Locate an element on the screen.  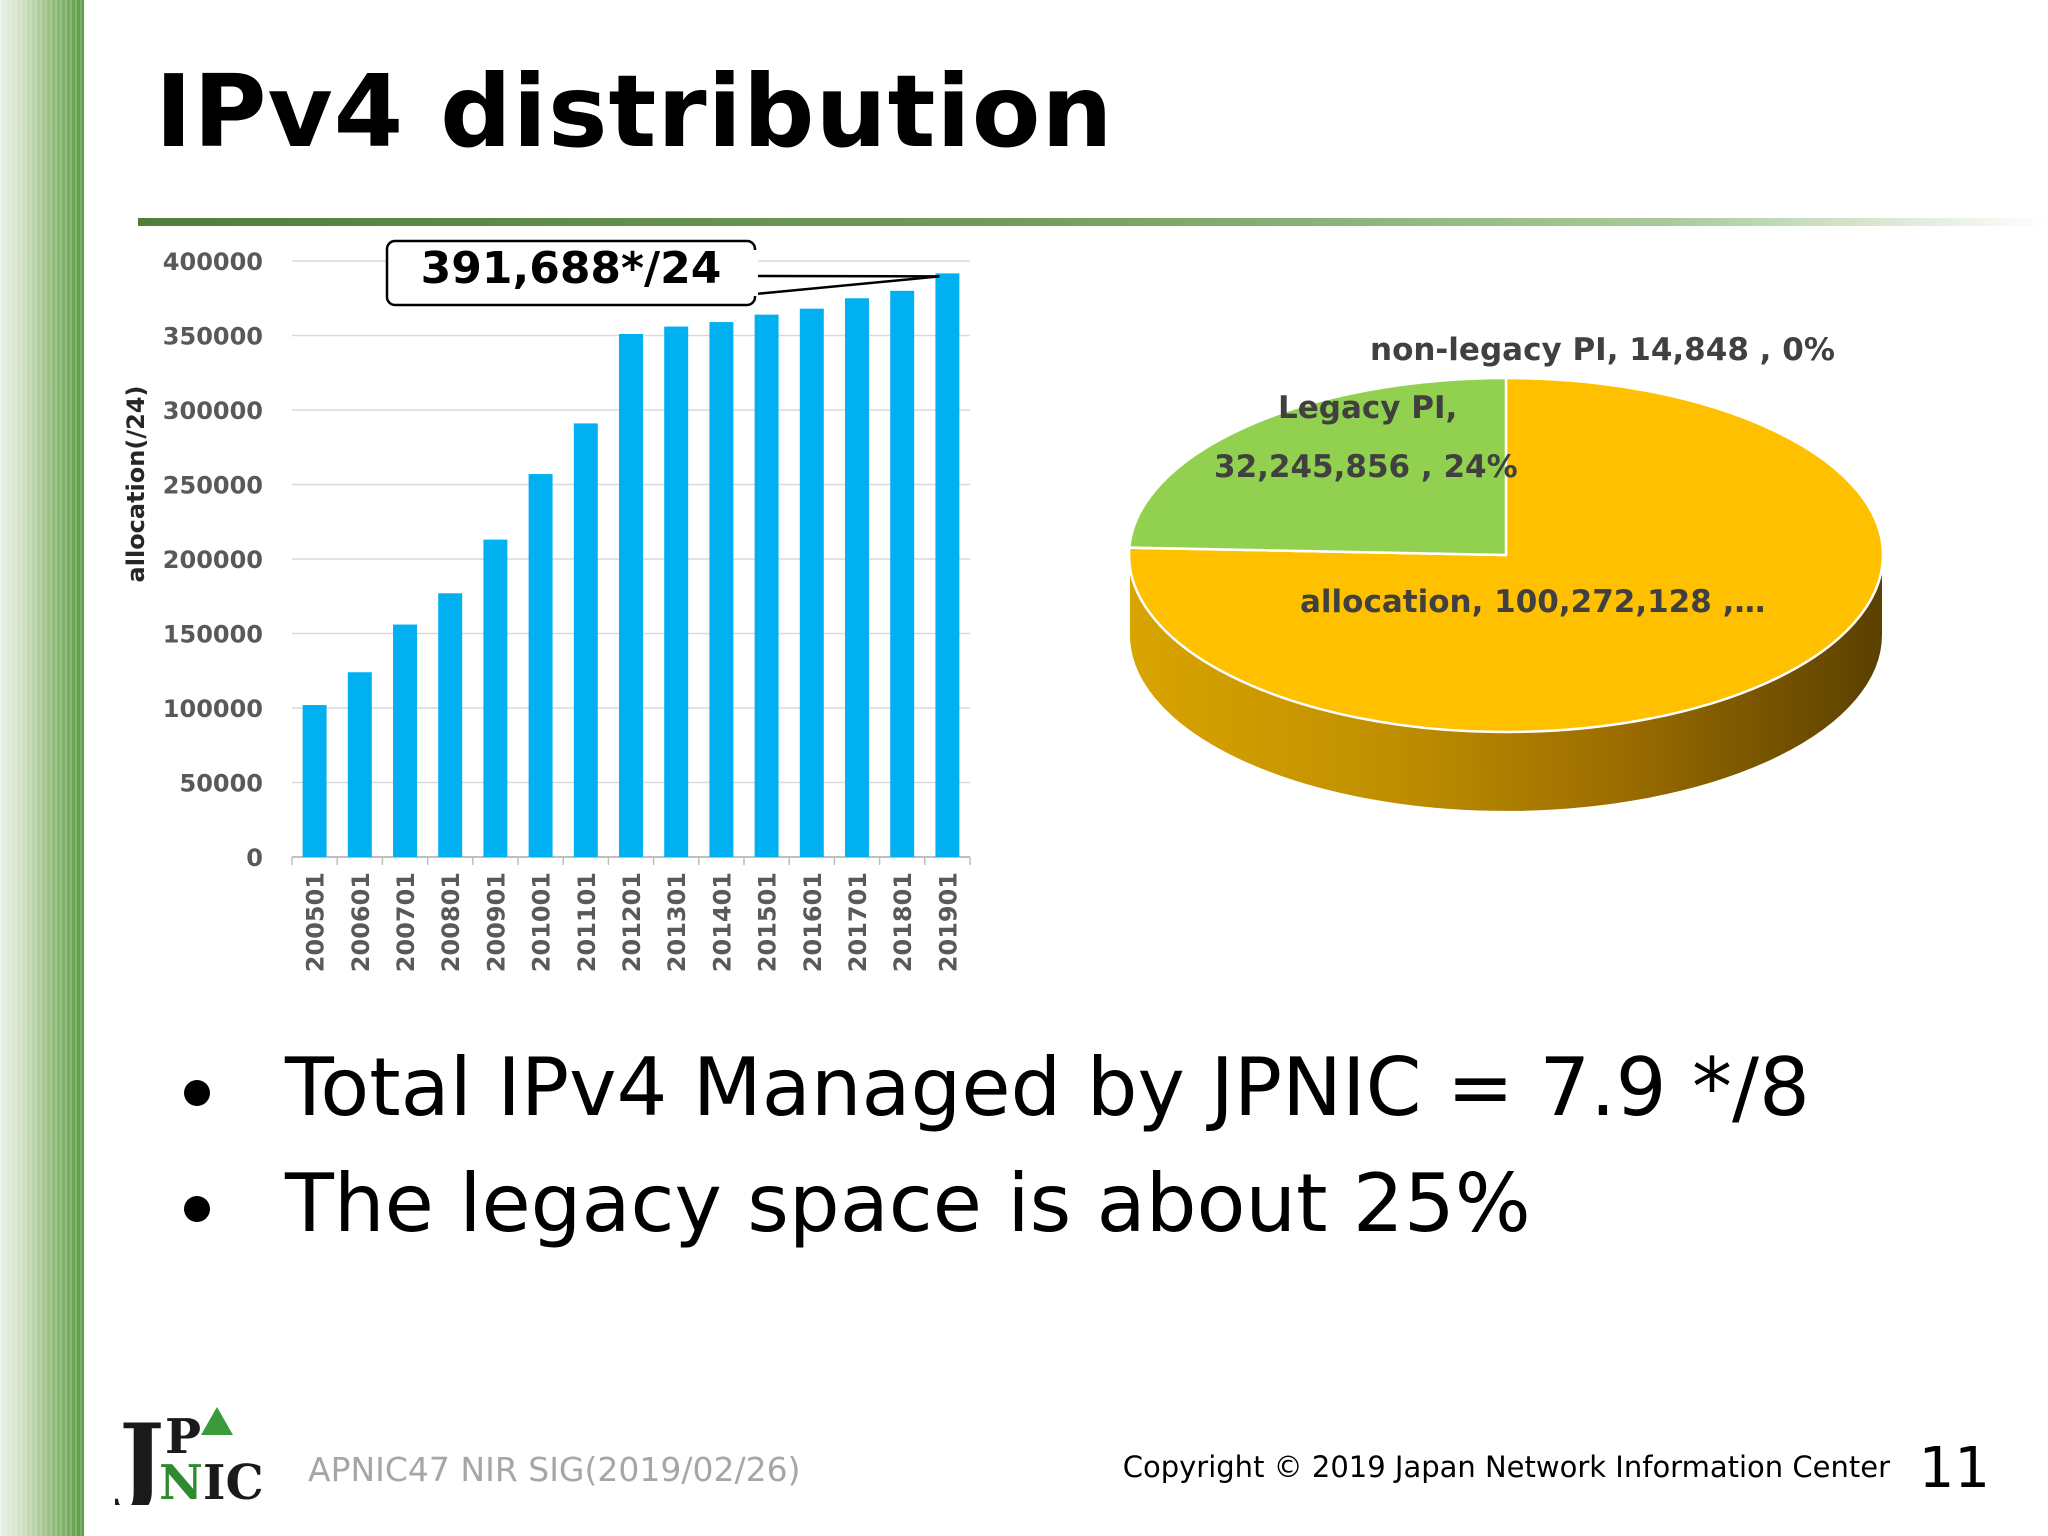
bar-callout-annotation: 391,688*/24 is located at coordinates (662, 273).